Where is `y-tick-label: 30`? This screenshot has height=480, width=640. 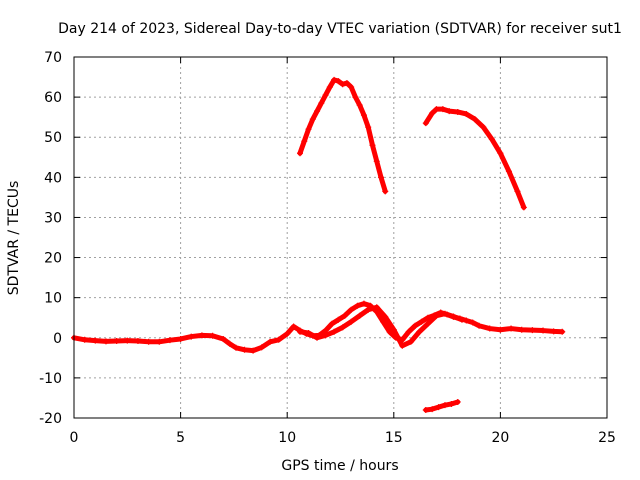 y-tick-label: 30 is located at coordinates (53, 218).